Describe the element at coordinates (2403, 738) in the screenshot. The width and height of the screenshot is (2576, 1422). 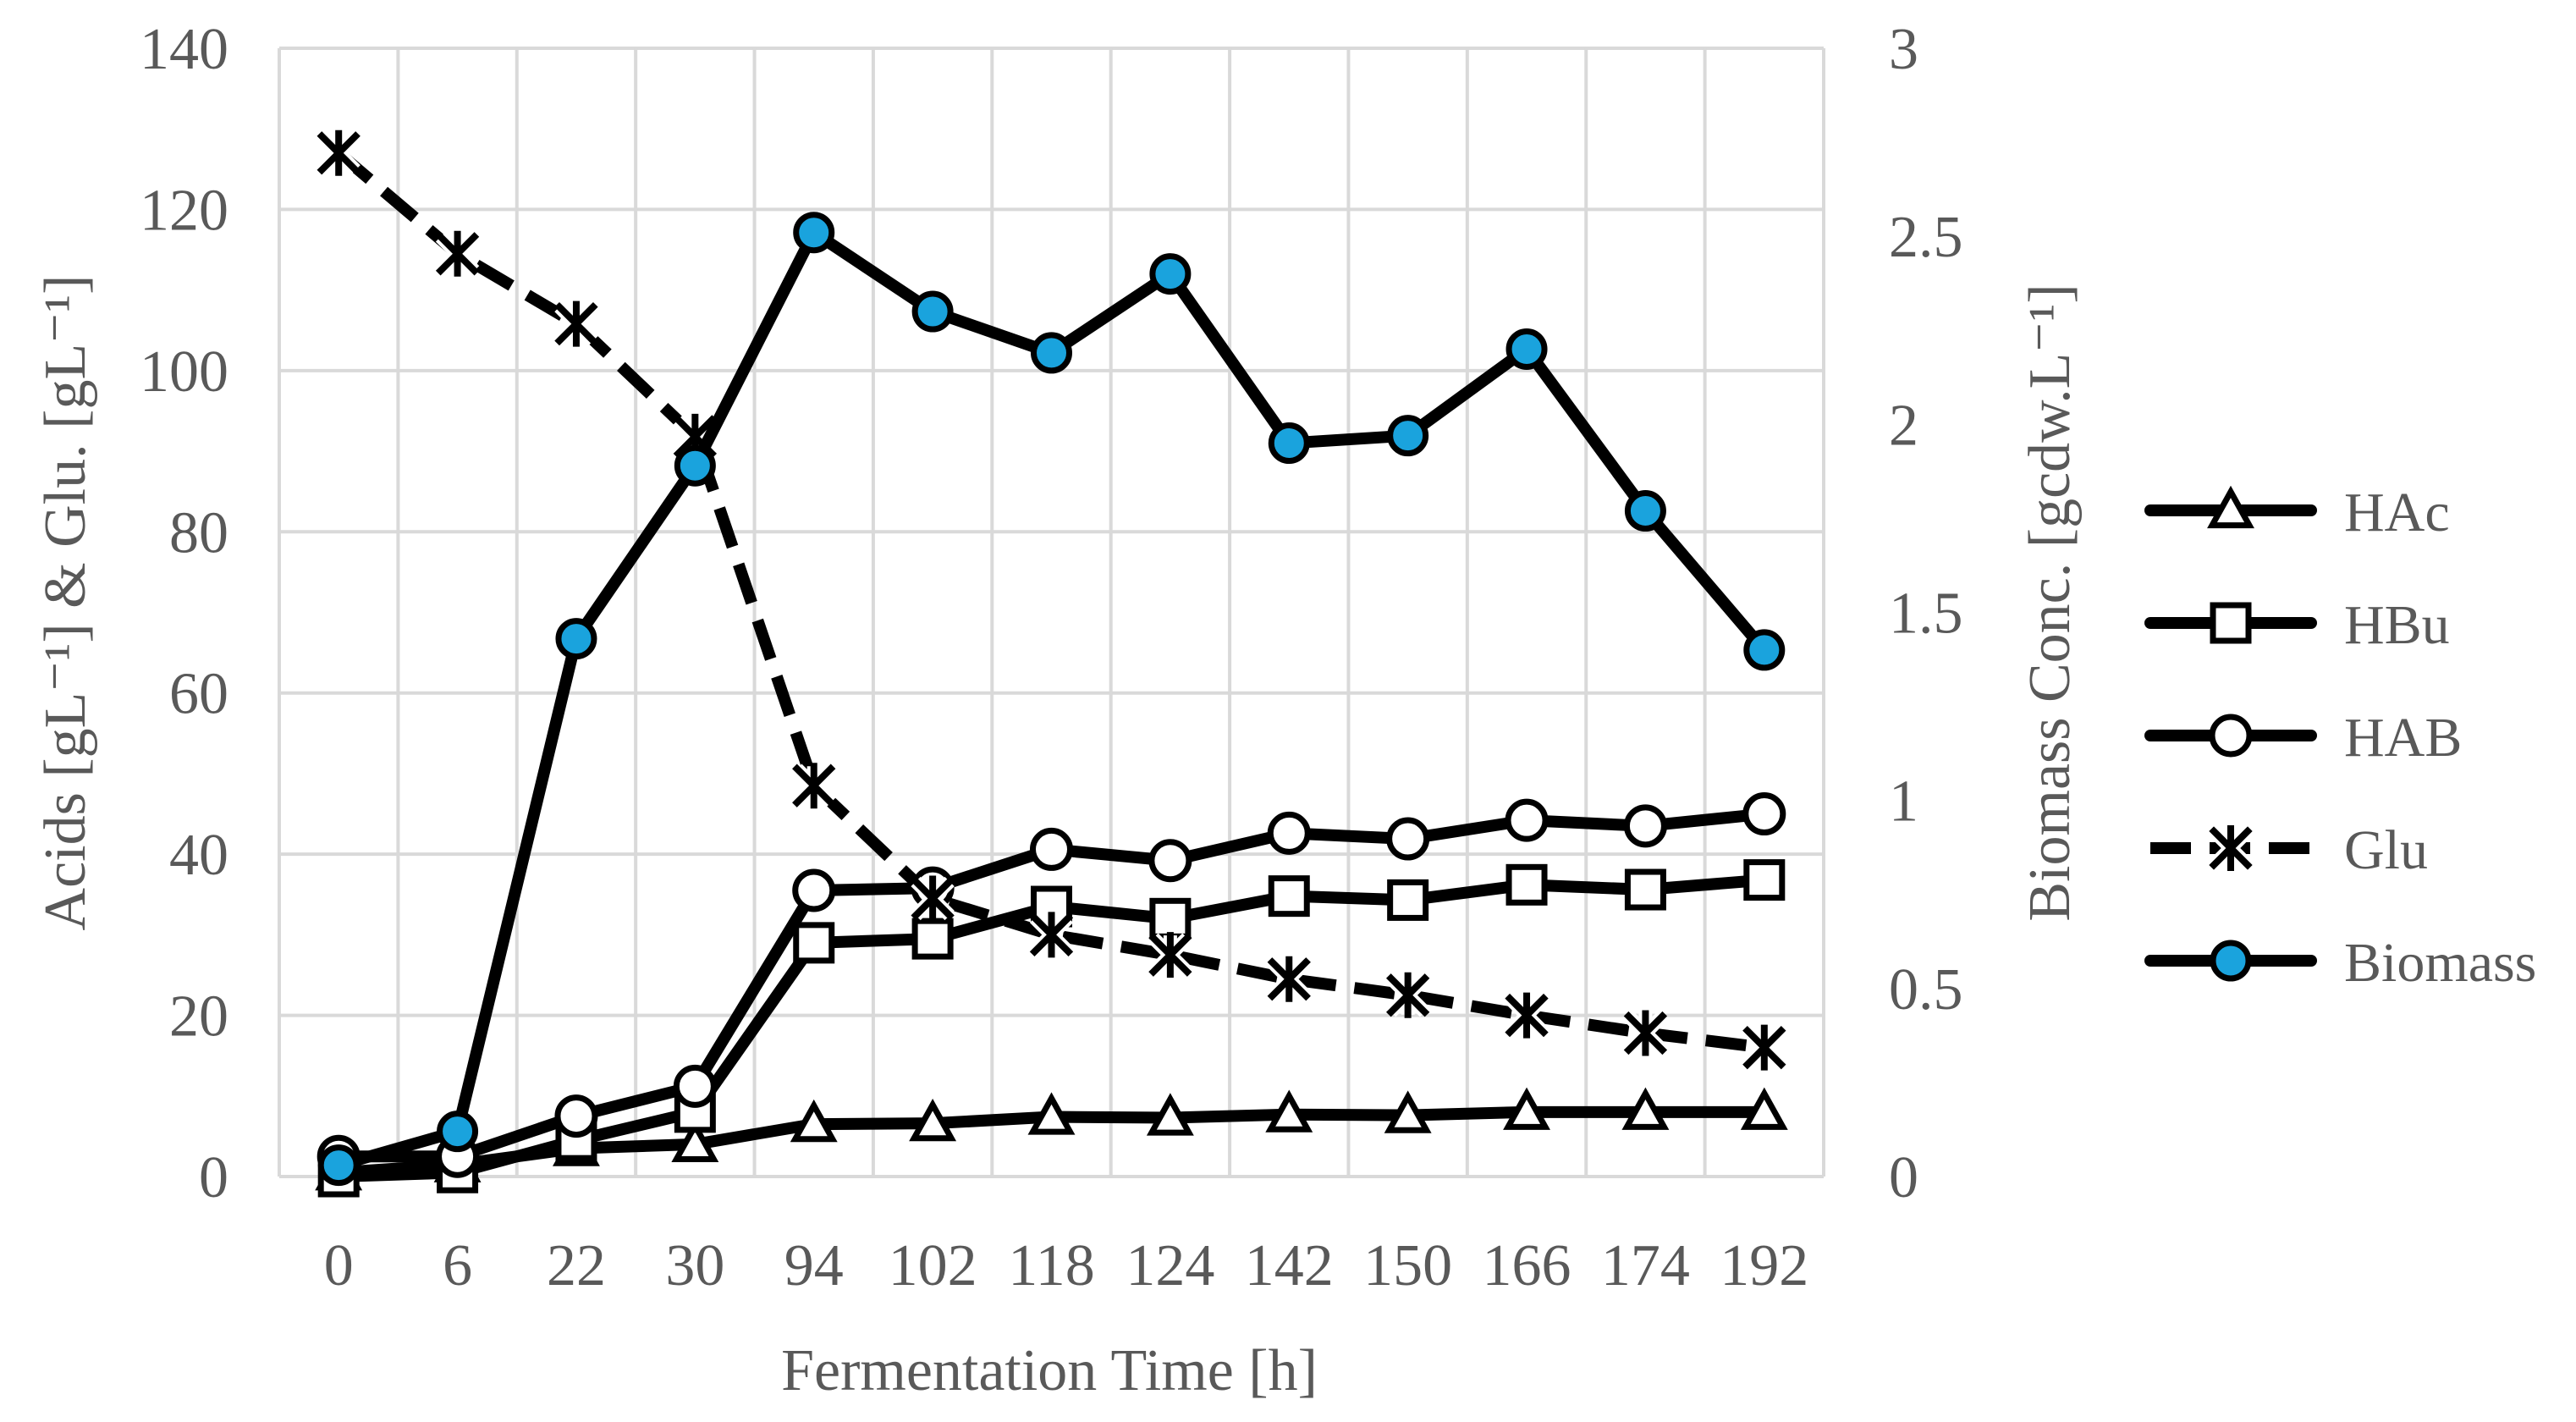
I see `legend-label: HAB` at that location.